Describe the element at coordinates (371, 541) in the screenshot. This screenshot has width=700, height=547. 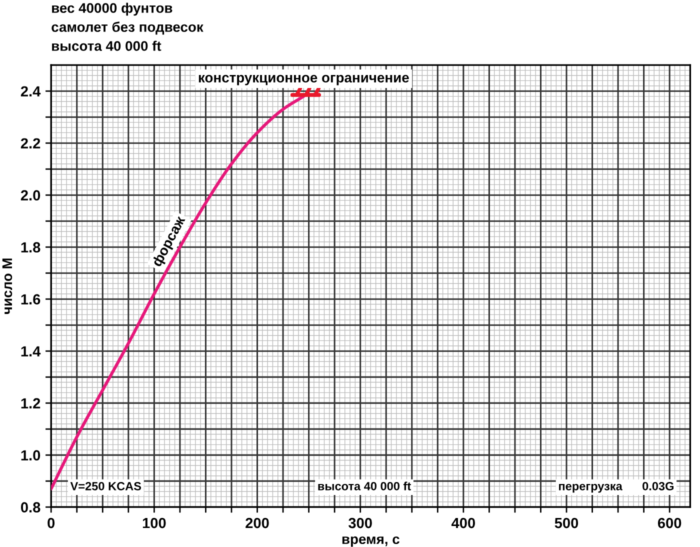
I see `x-axis-title: время, с` at that location.